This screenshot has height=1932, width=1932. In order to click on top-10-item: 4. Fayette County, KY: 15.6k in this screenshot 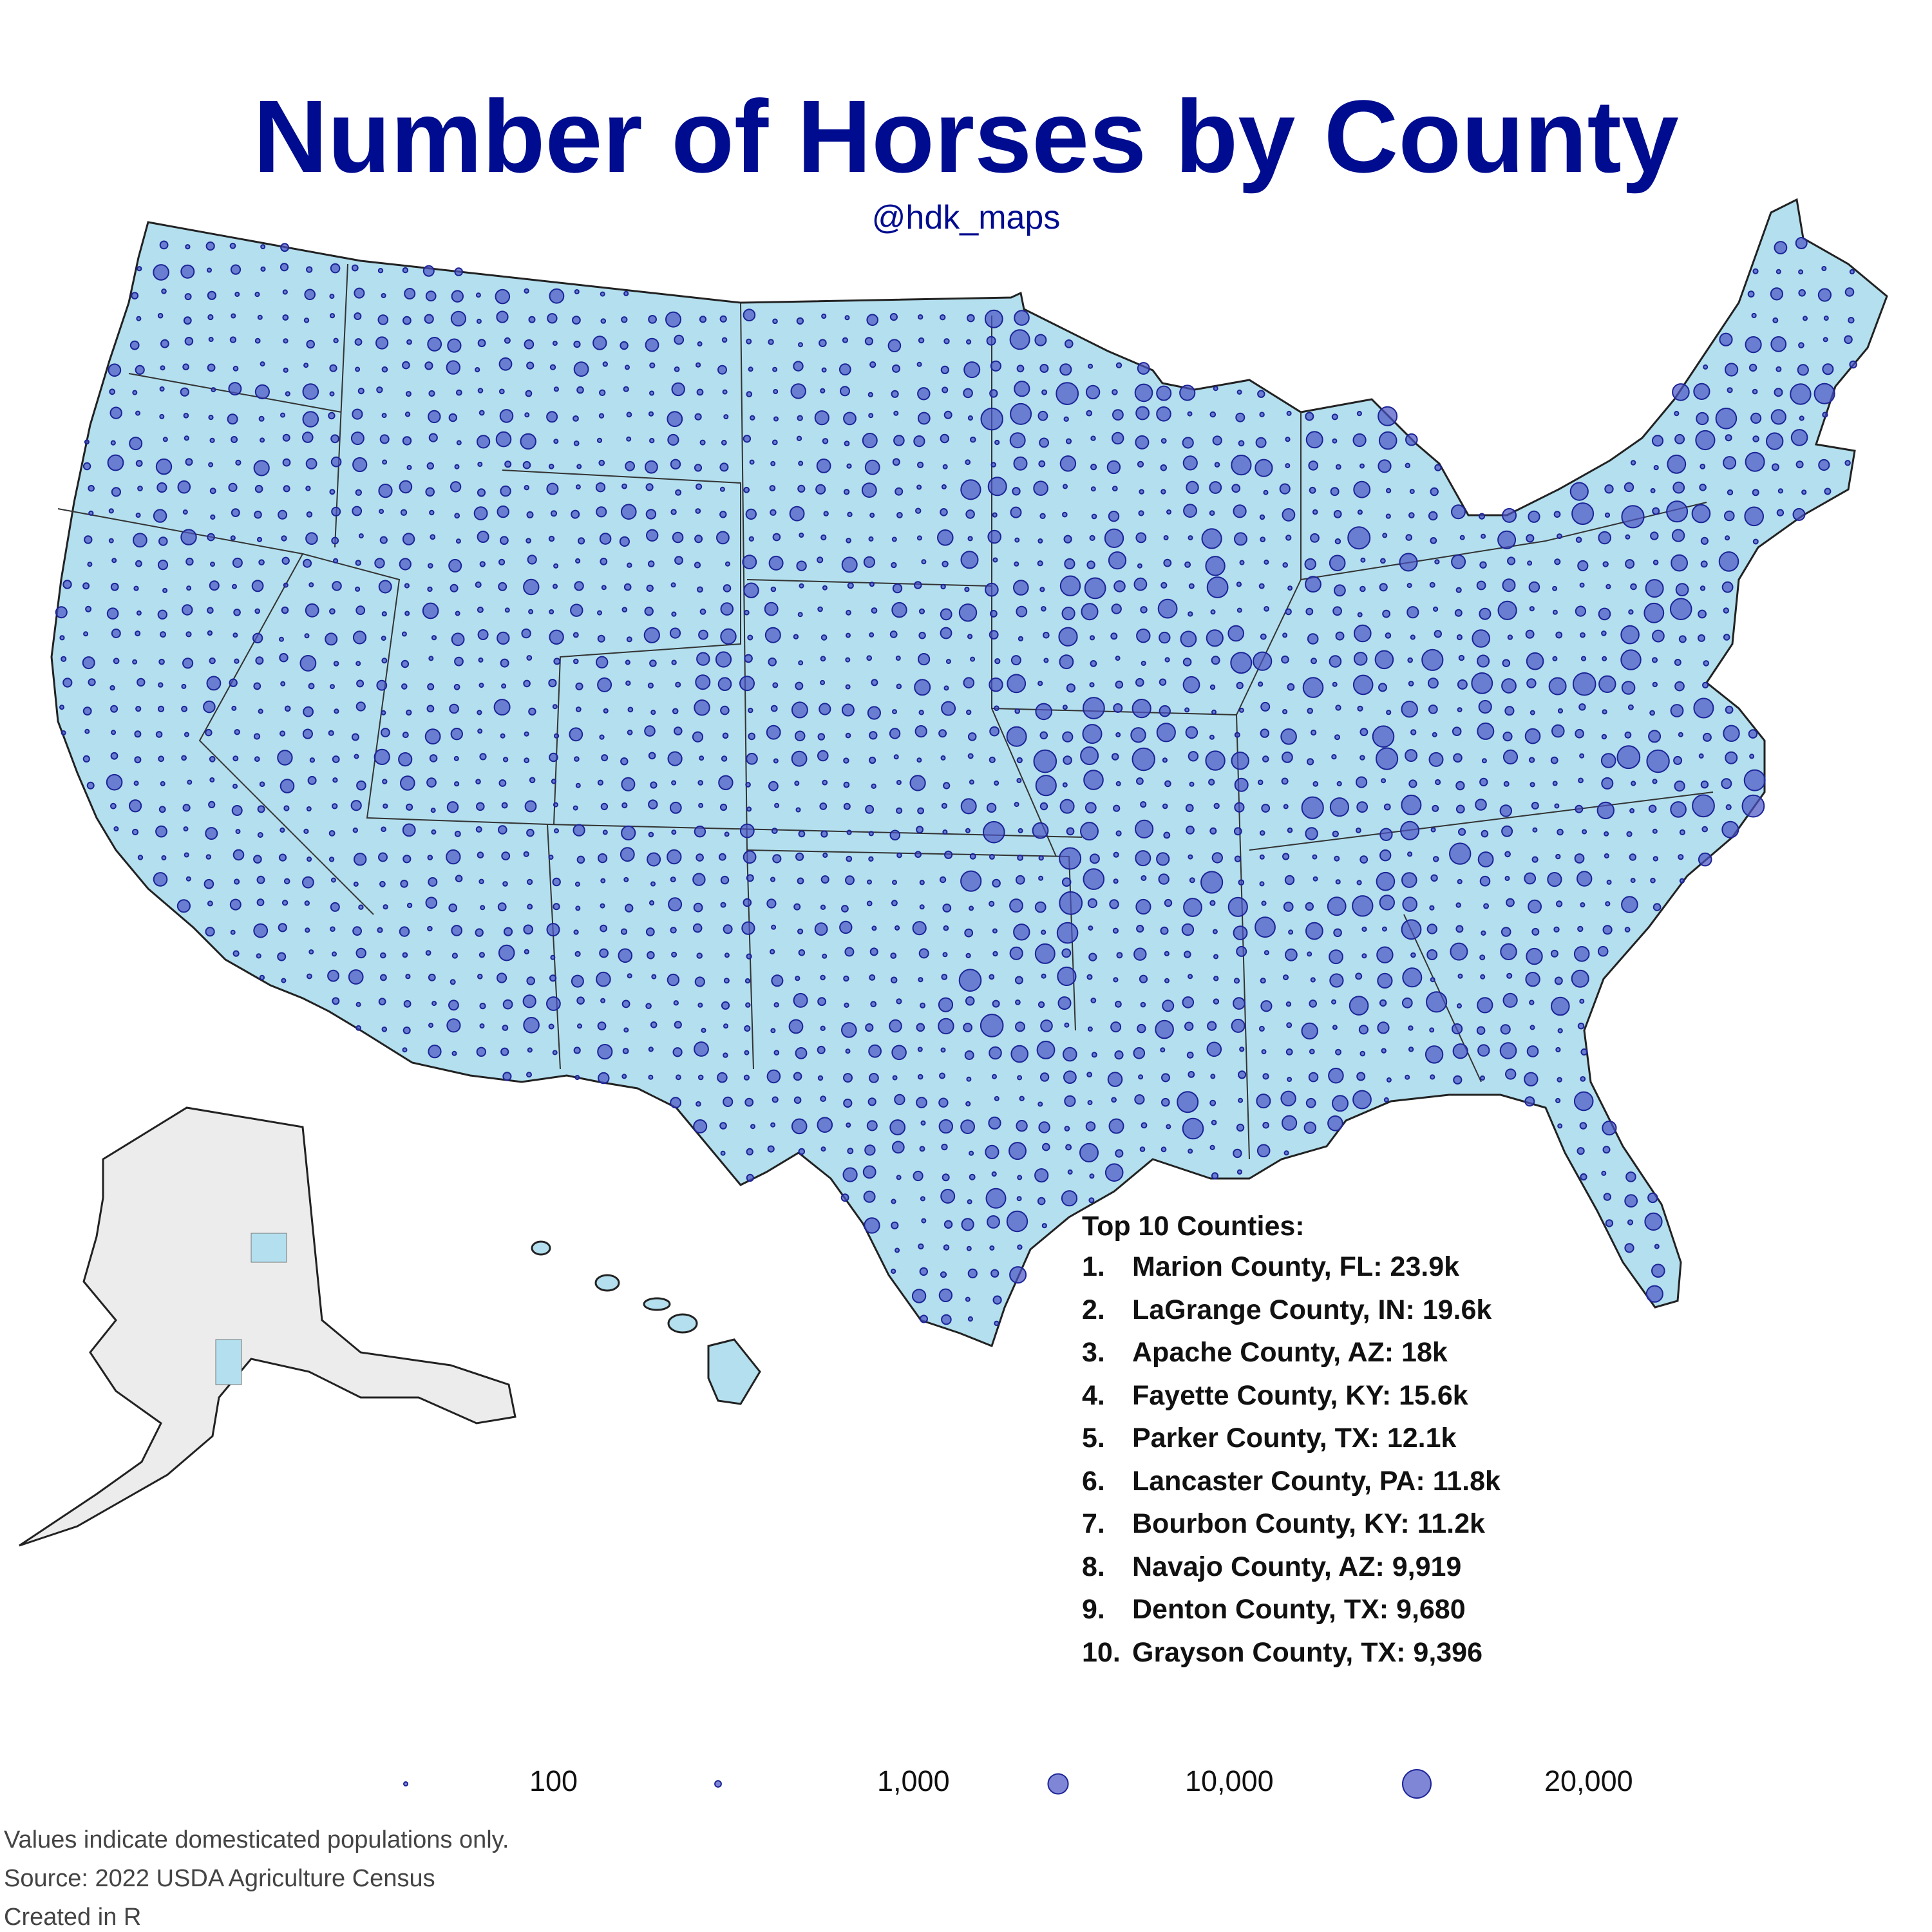, I will do `click(1291, 1401)`.